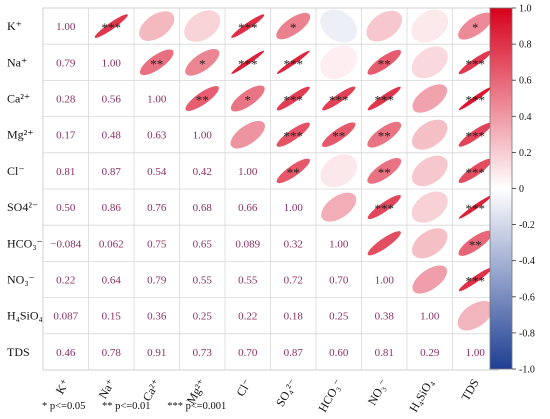 The width and height of the screenshot is (550, 419). What do you see at coordinates (65, 244) in the screenshot?
I see `correlation-value: −0.084` at bounding box center [65, 244].